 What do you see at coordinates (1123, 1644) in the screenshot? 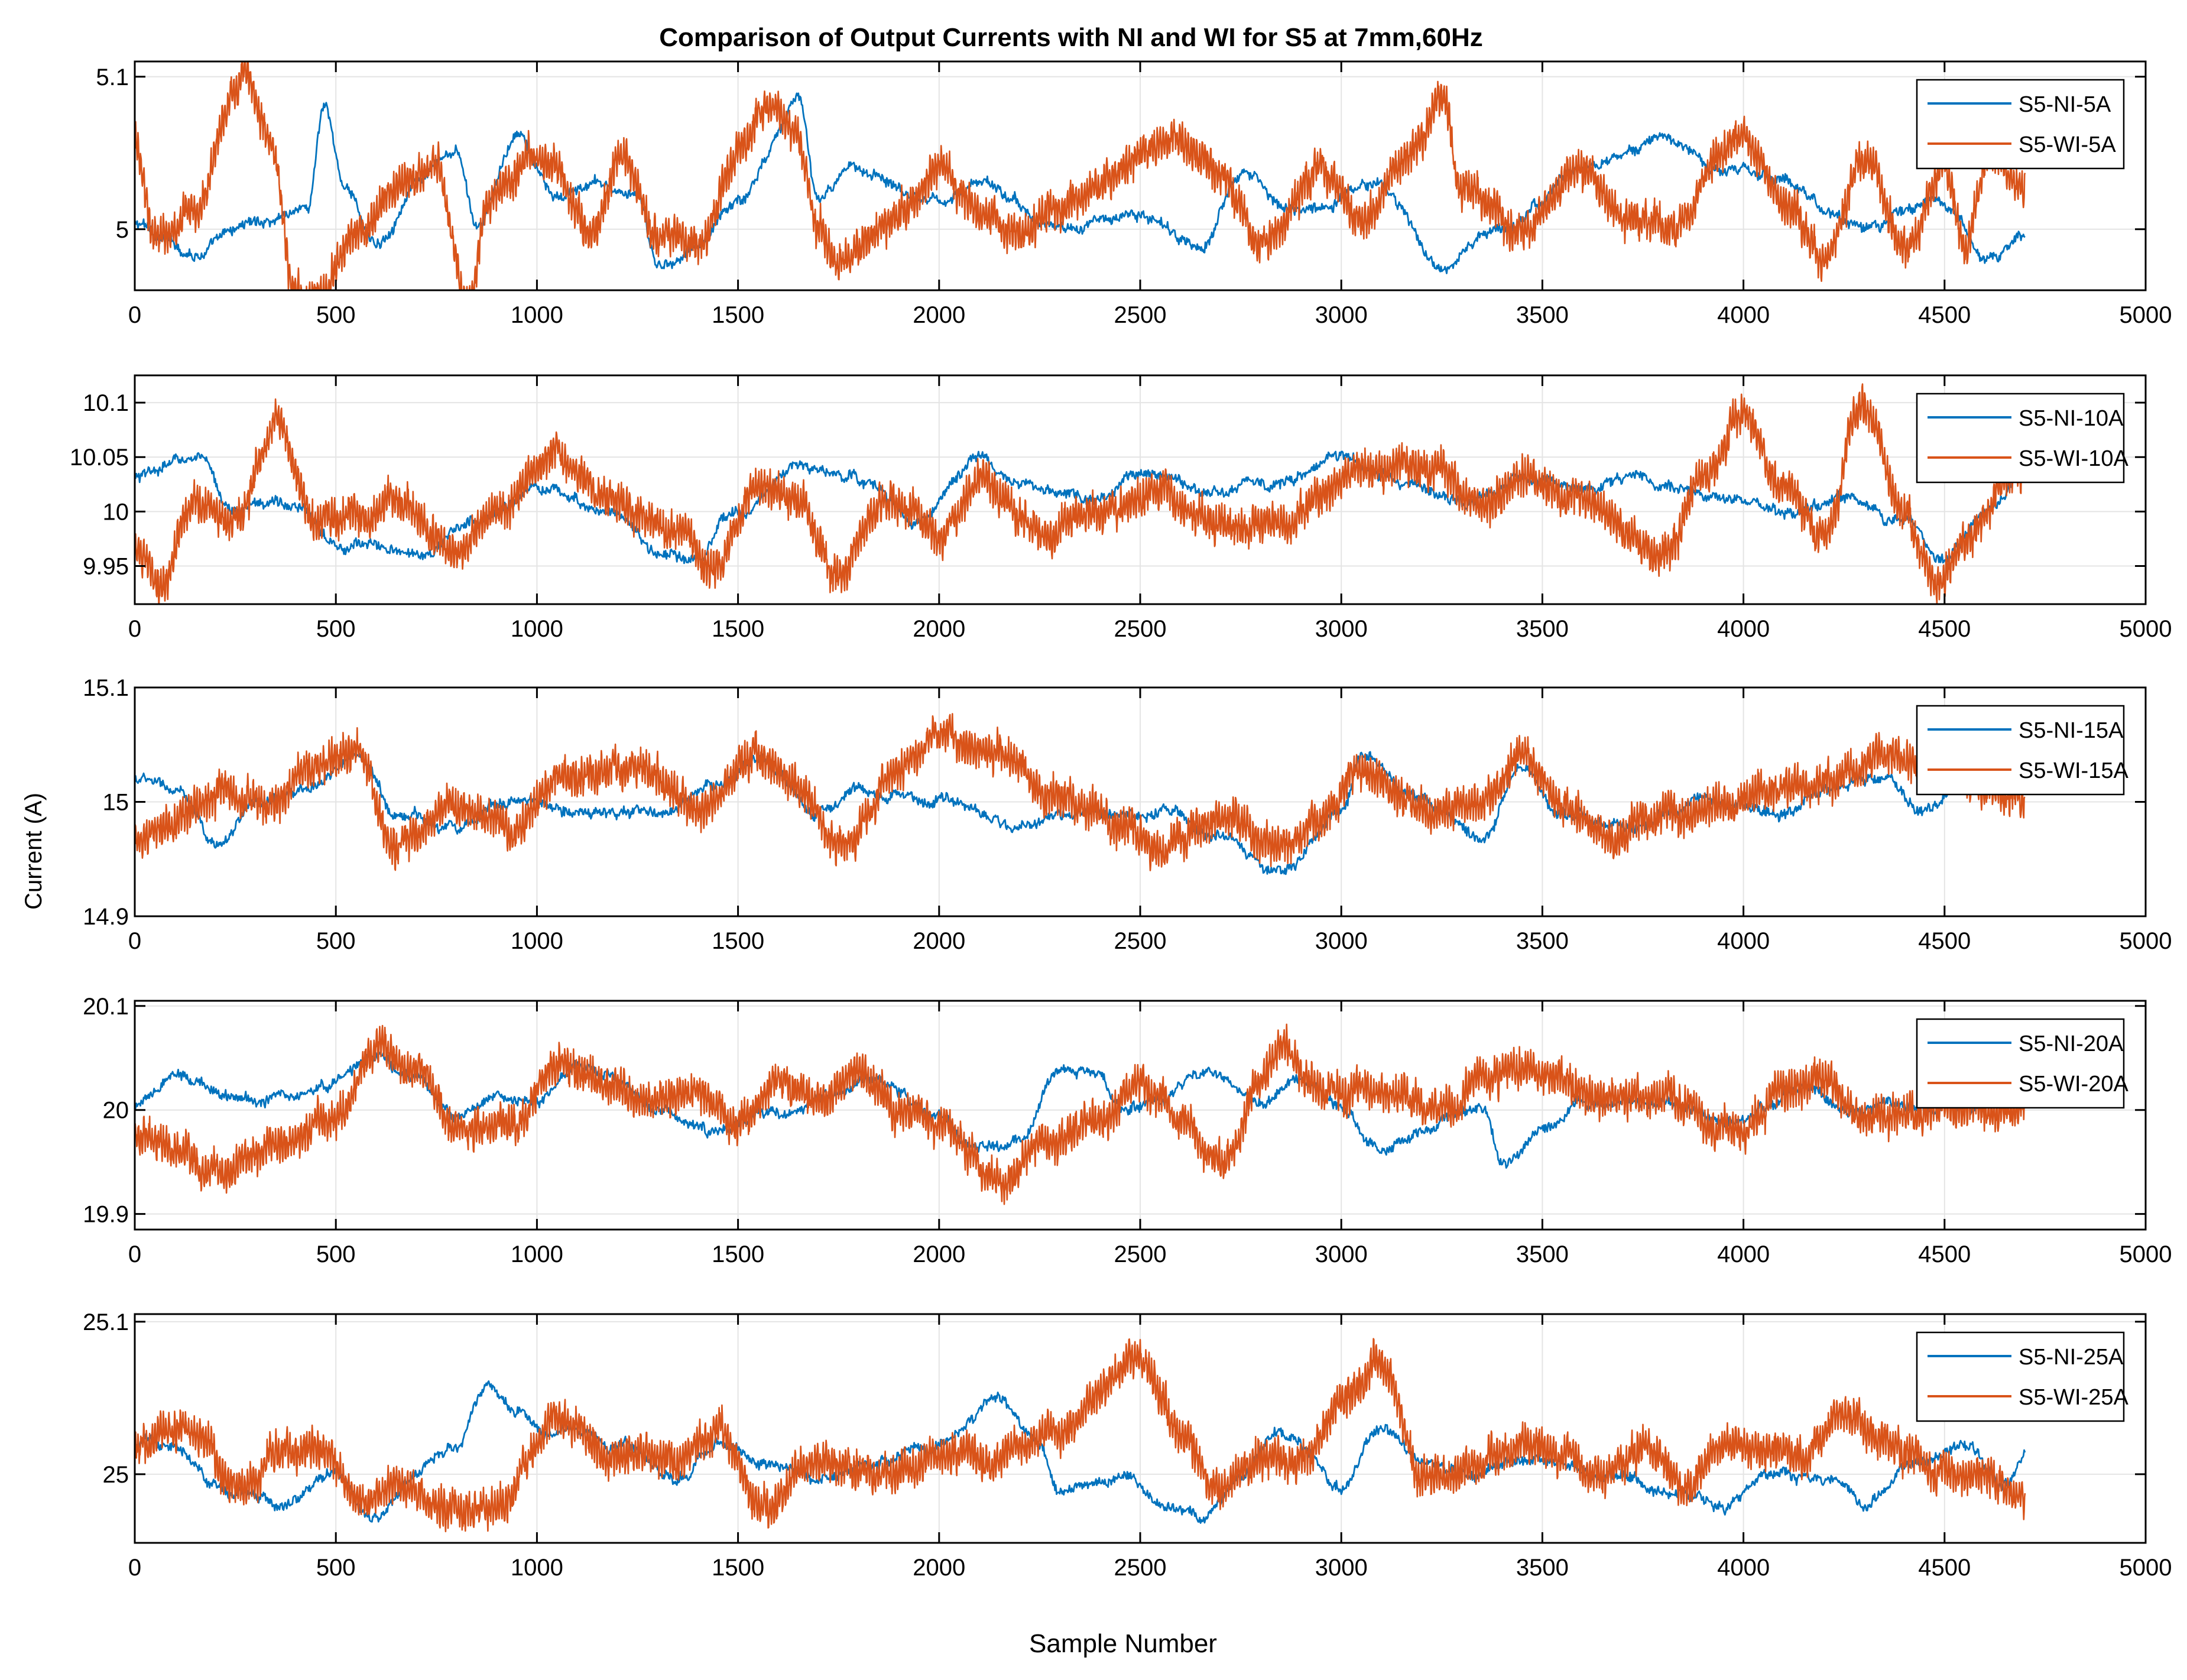
I see `x-axis-label: Sample Number` at bounding box center [1123, 1644].